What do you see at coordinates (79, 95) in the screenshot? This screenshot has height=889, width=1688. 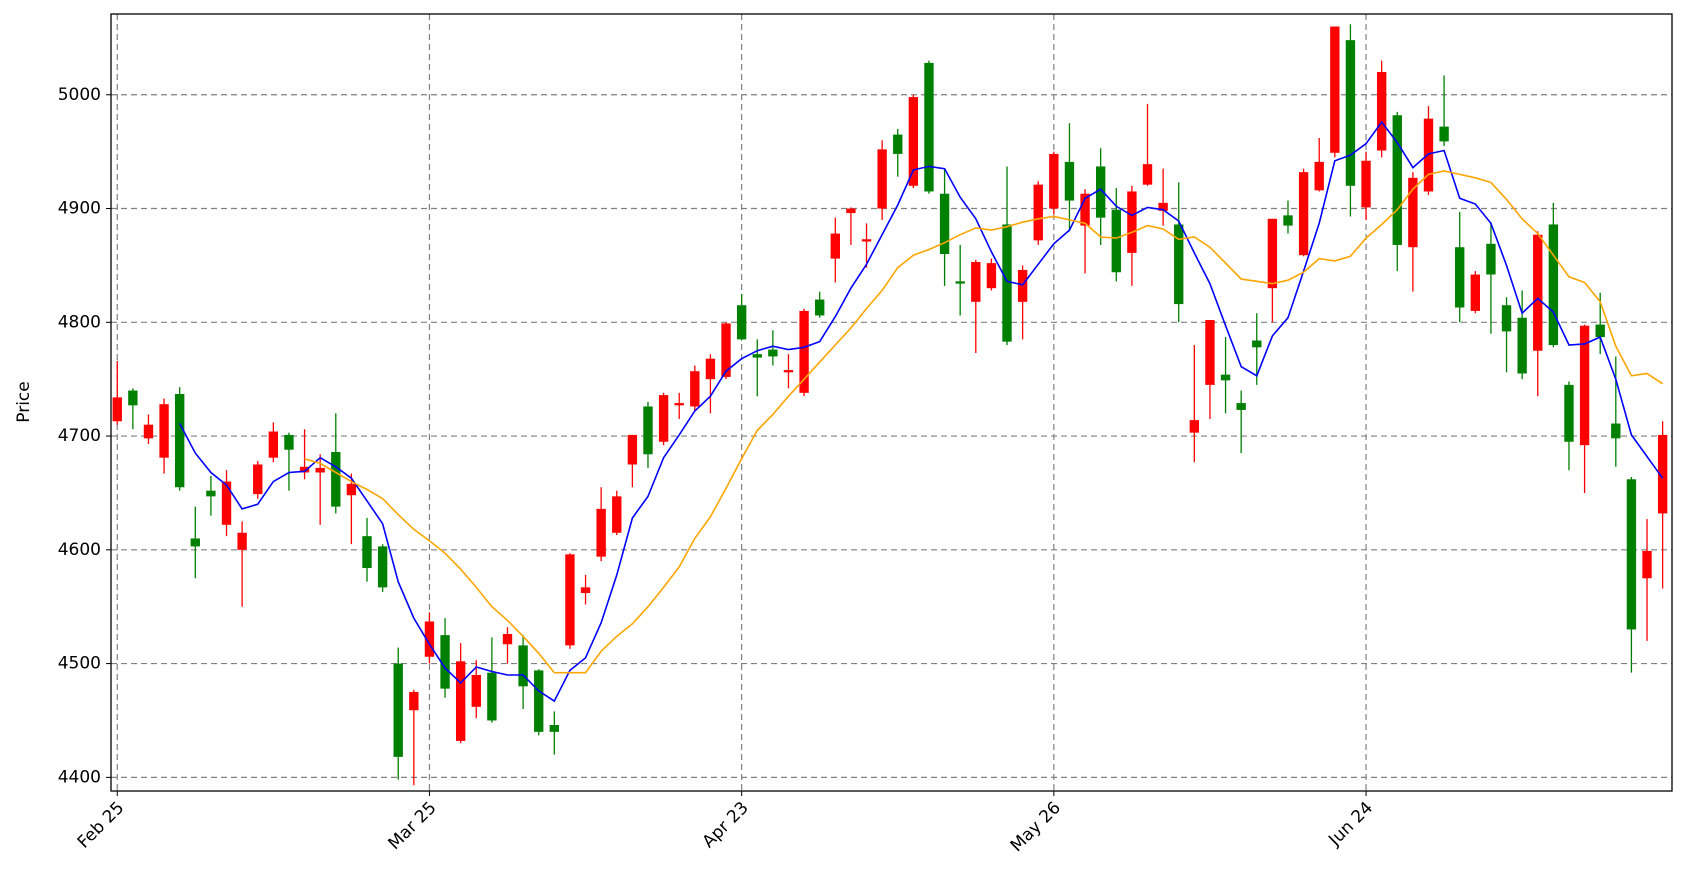 I see `y-tick-label: 5000` at bounding box center [79, 95].